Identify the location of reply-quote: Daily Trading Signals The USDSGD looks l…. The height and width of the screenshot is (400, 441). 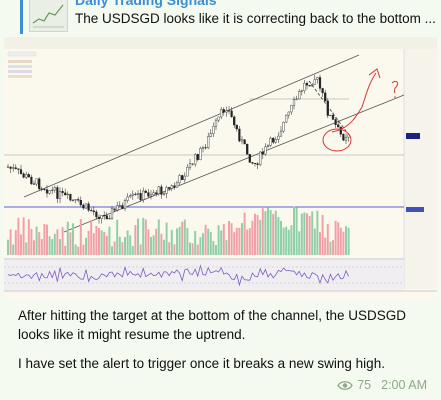
(228, 17).